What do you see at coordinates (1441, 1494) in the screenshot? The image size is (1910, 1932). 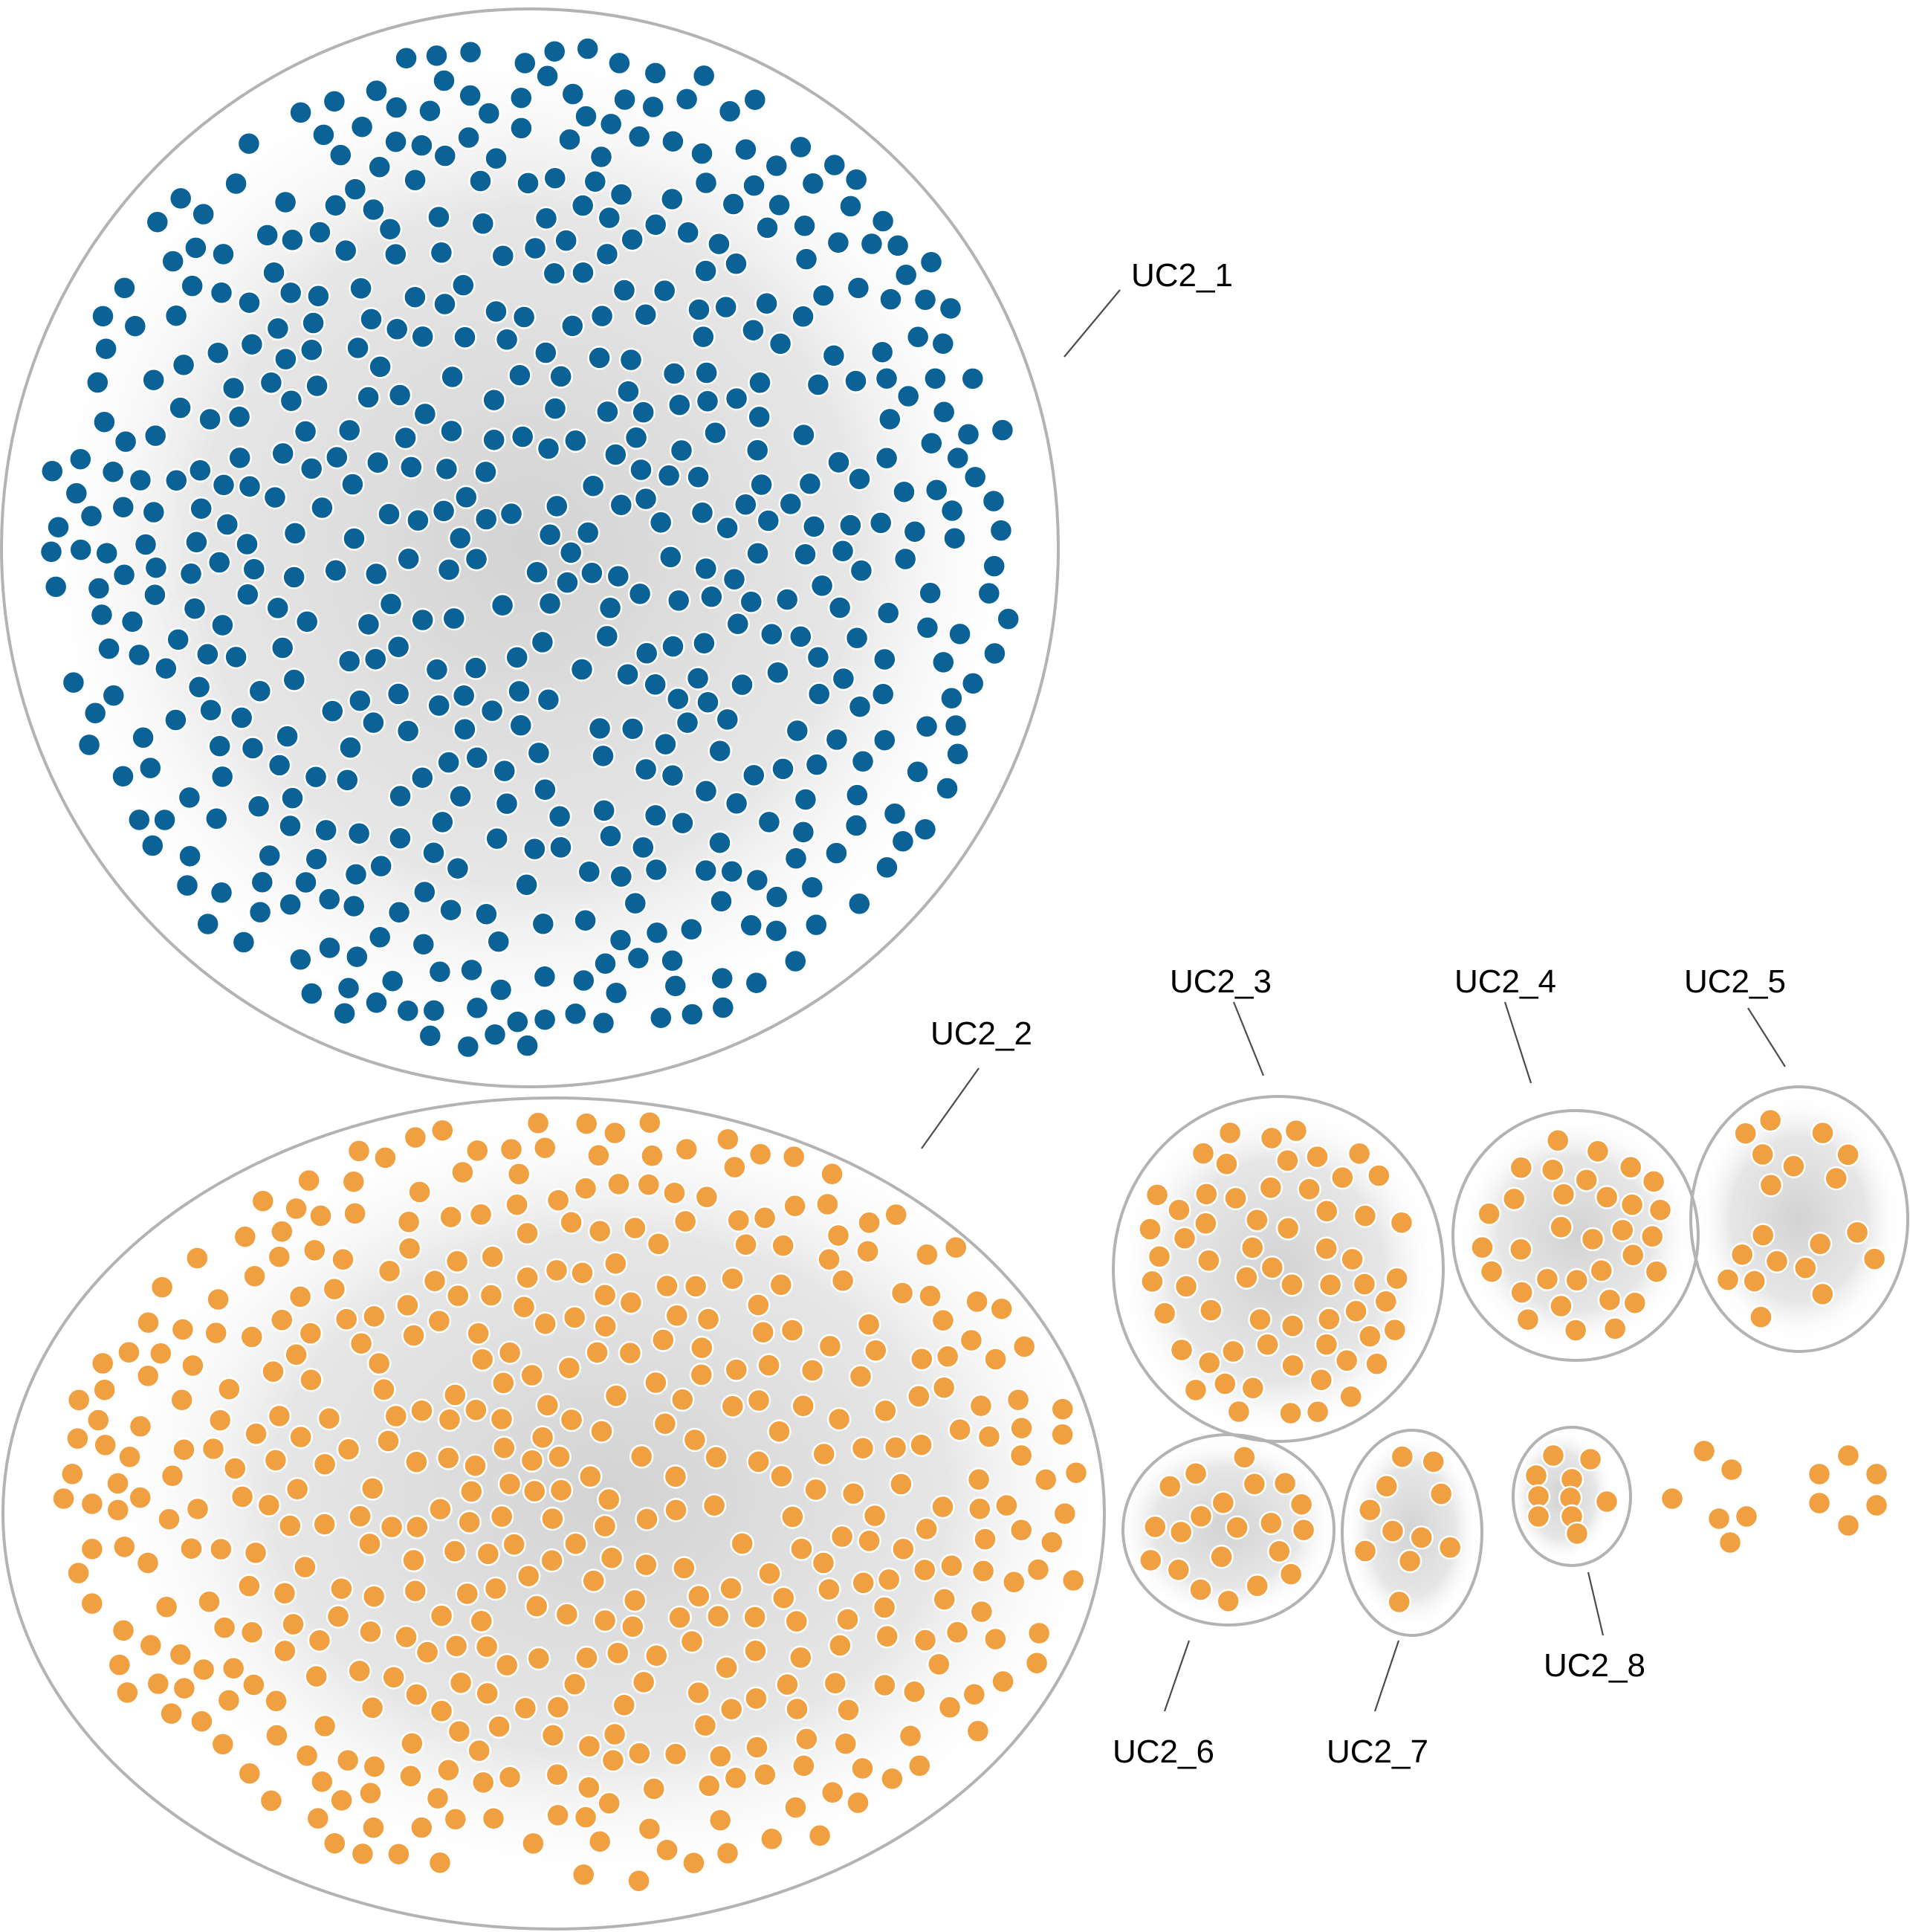 I see `uc2-7-node` at bounding box center [1441, 1494].